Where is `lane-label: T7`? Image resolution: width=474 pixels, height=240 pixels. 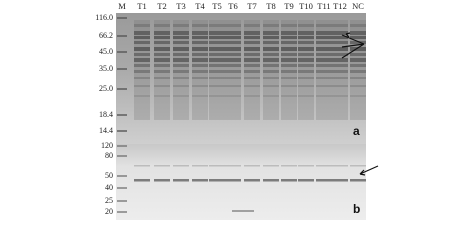
lane-label: T7 is located at coordinates (251, 6).